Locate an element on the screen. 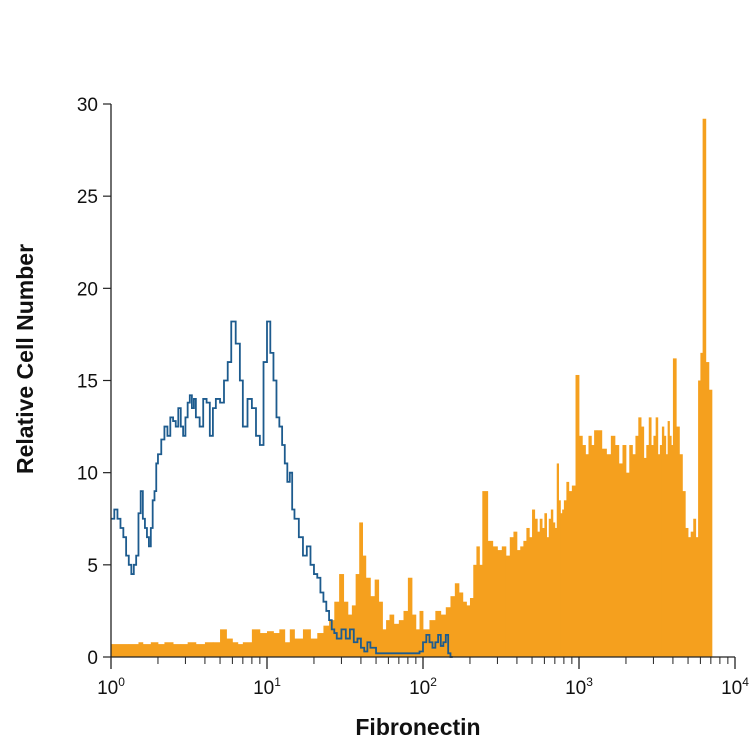  x-tick-label: 10² is located at coordinates (423, 687).